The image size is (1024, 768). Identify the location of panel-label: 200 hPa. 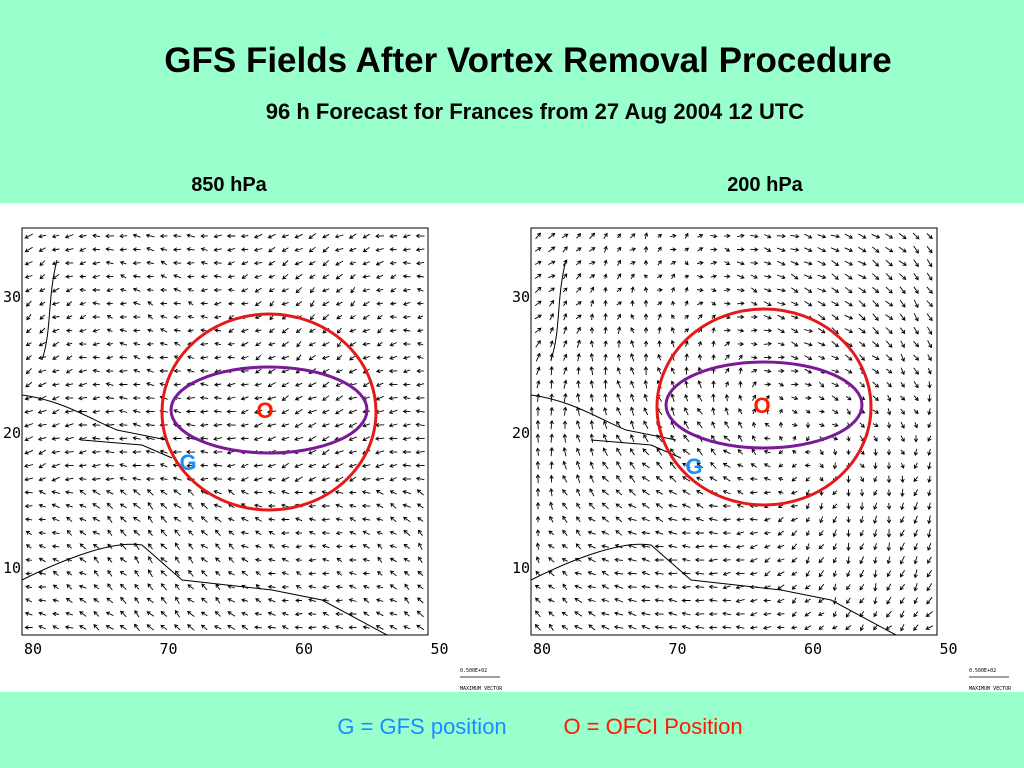
(765, 185).